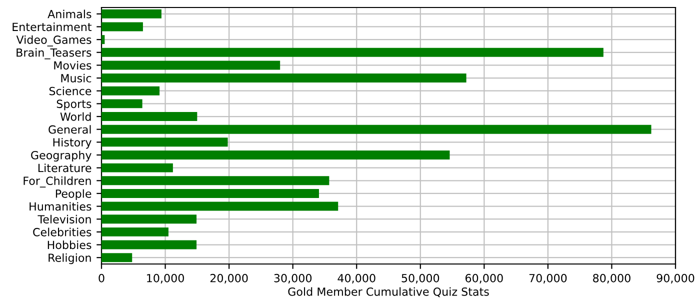  What do you see at coordinates (74, 194) in the screenshot?
I see `y-tick-label: People` at bounding box center [74, 194].